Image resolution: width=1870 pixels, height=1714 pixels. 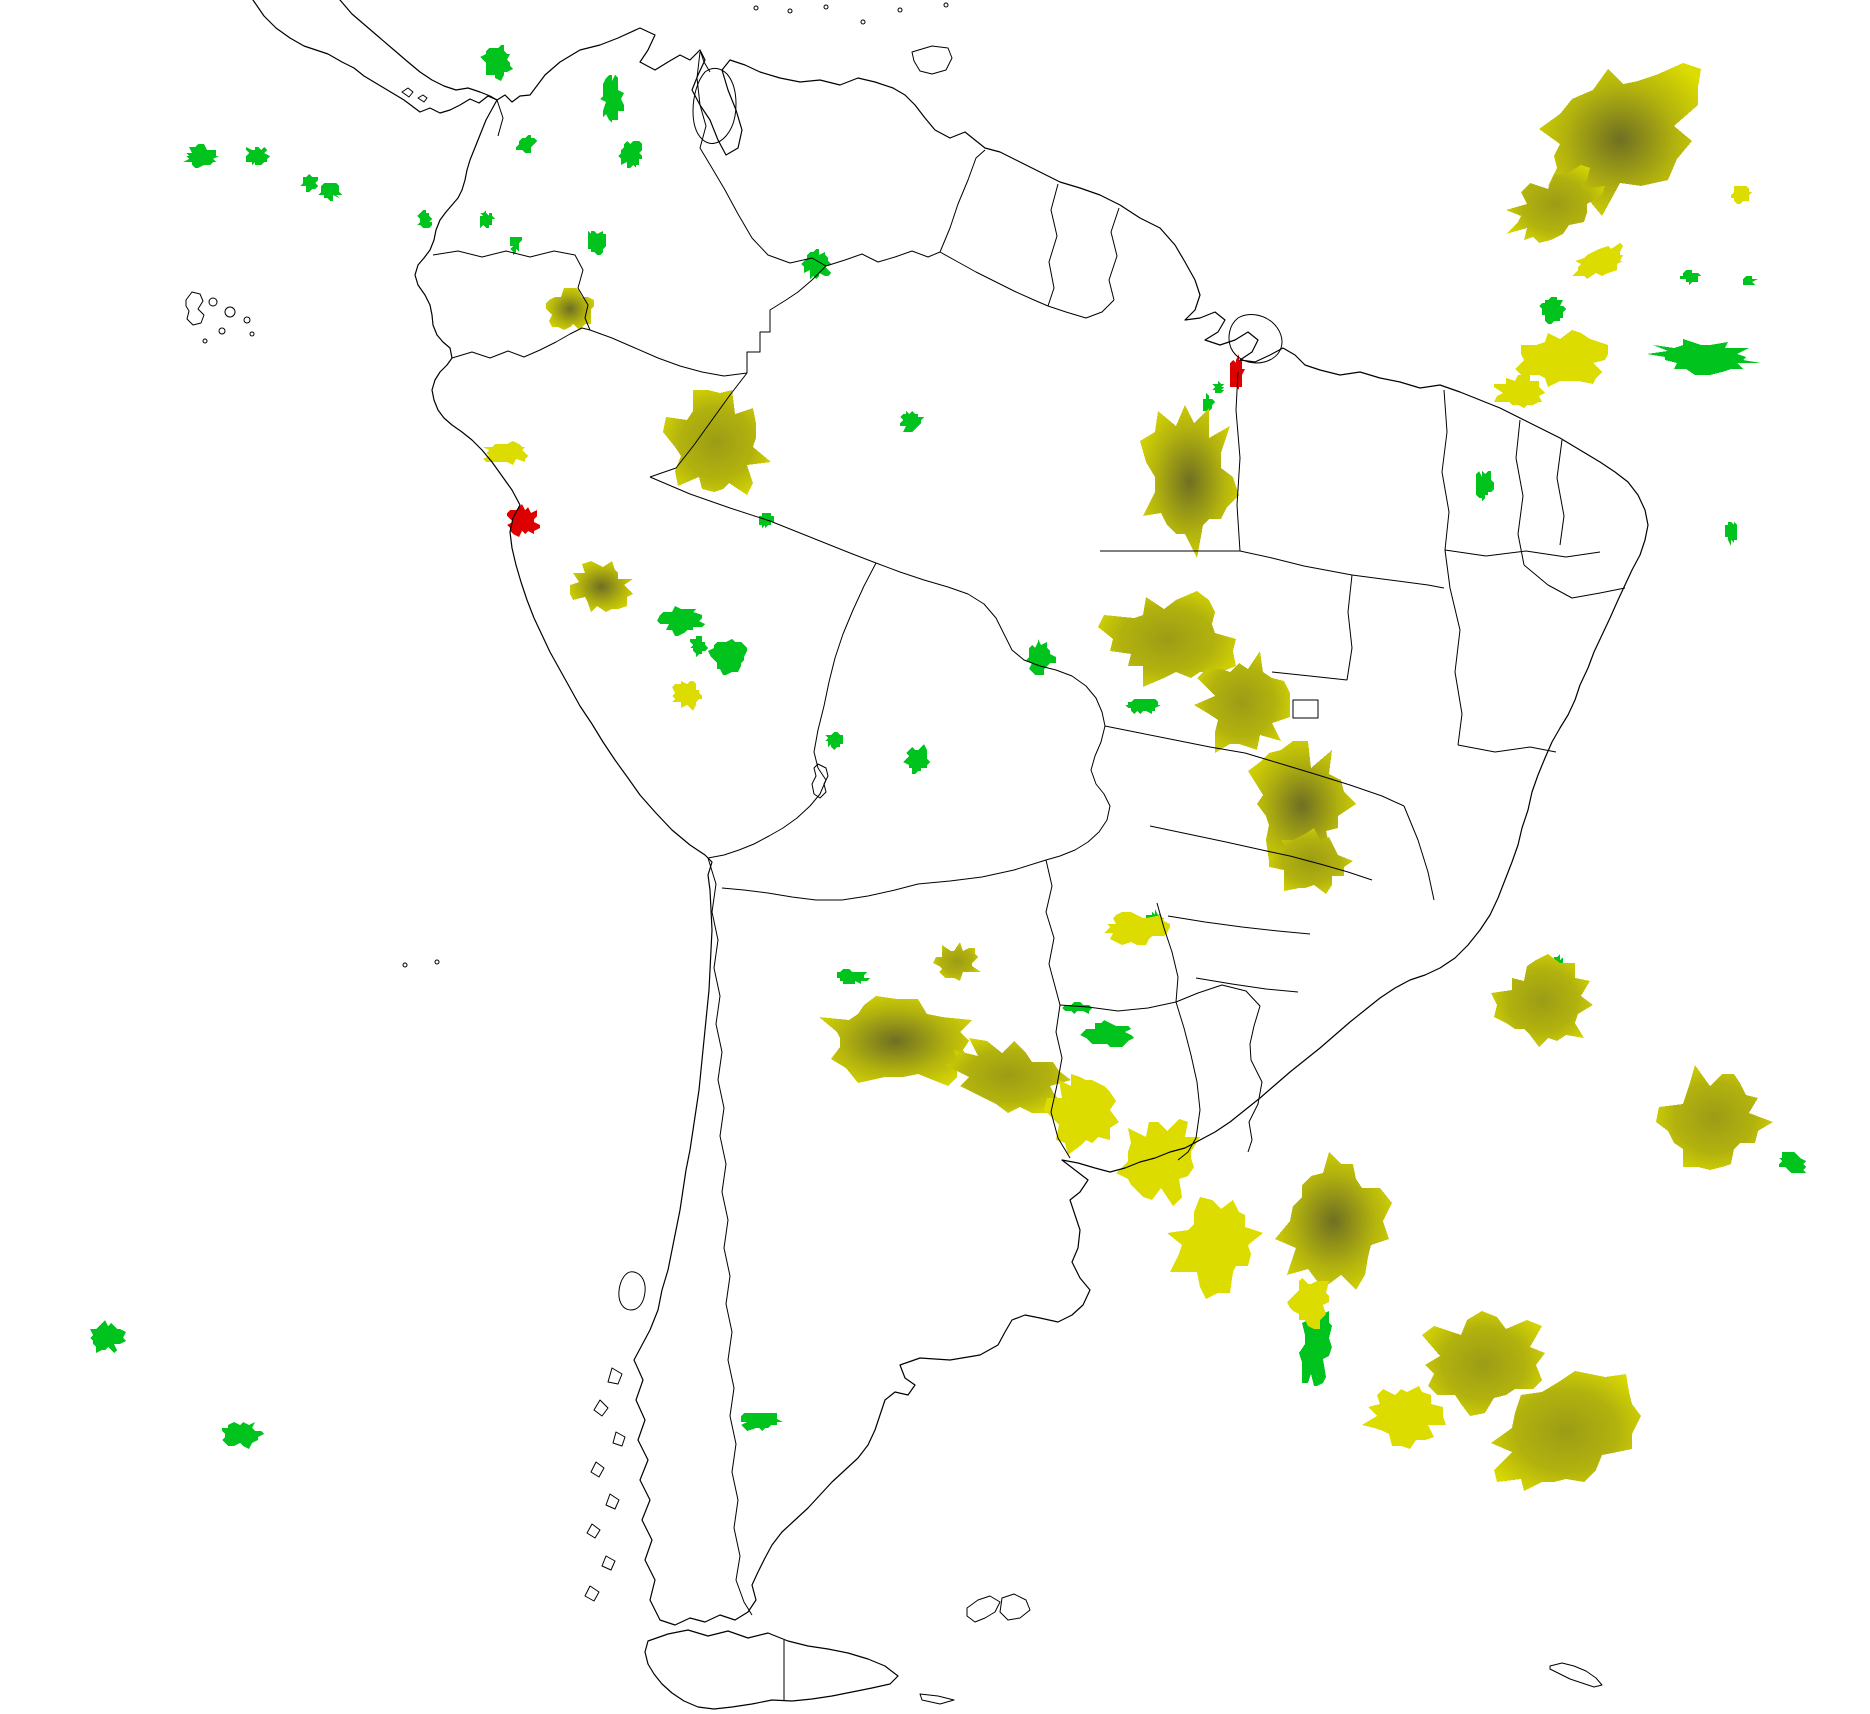 I want to click on border-peru-brazil-upper, so click(x=698, y=425).